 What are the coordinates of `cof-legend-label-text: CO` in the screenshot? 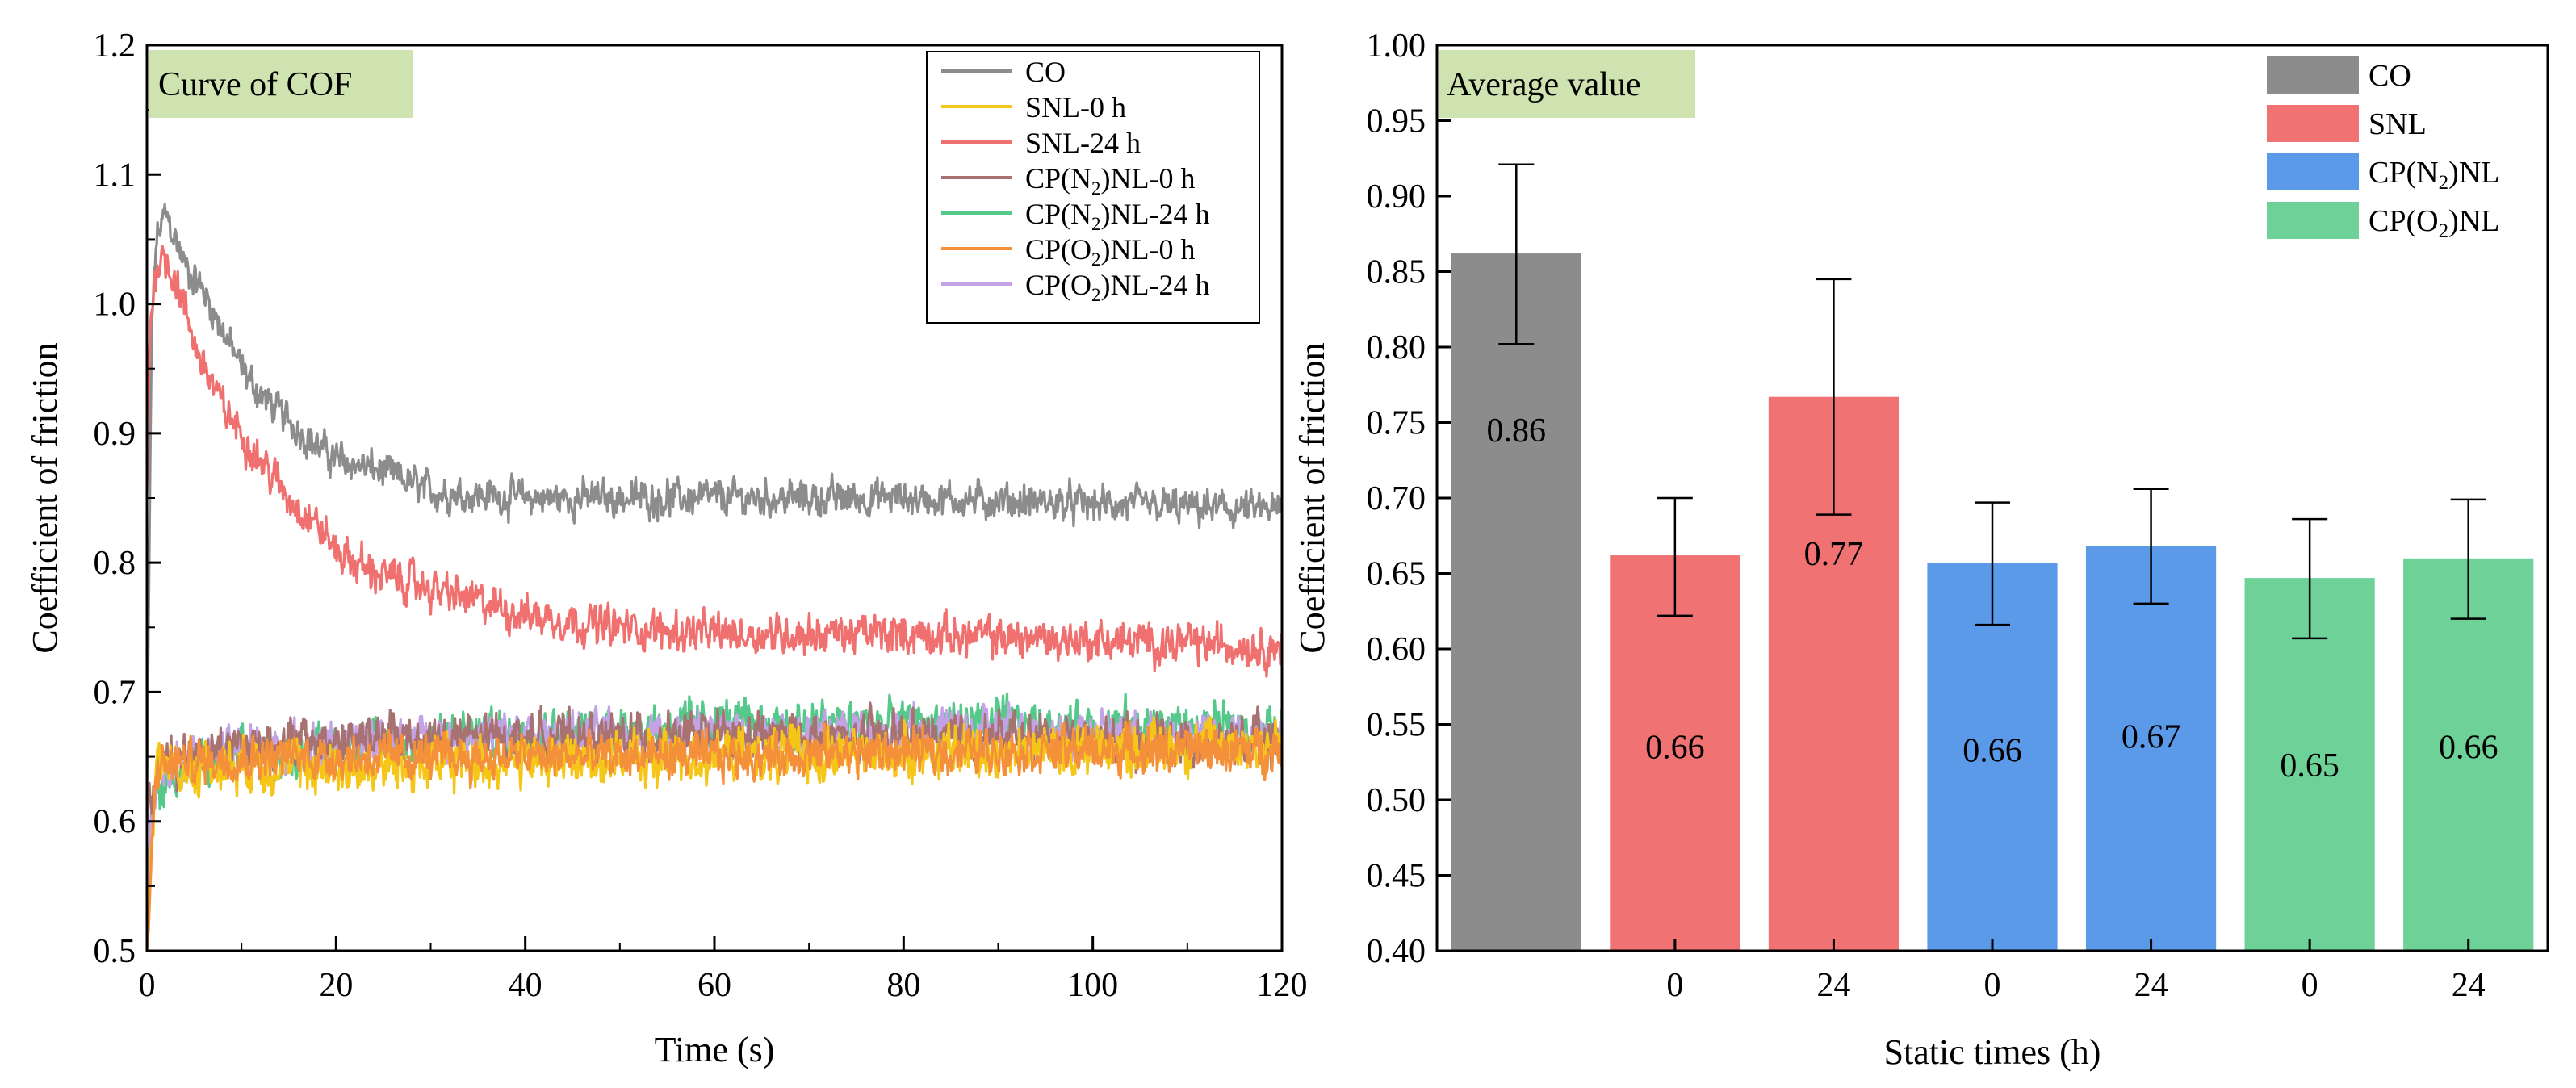 It's located at (1045, 72).